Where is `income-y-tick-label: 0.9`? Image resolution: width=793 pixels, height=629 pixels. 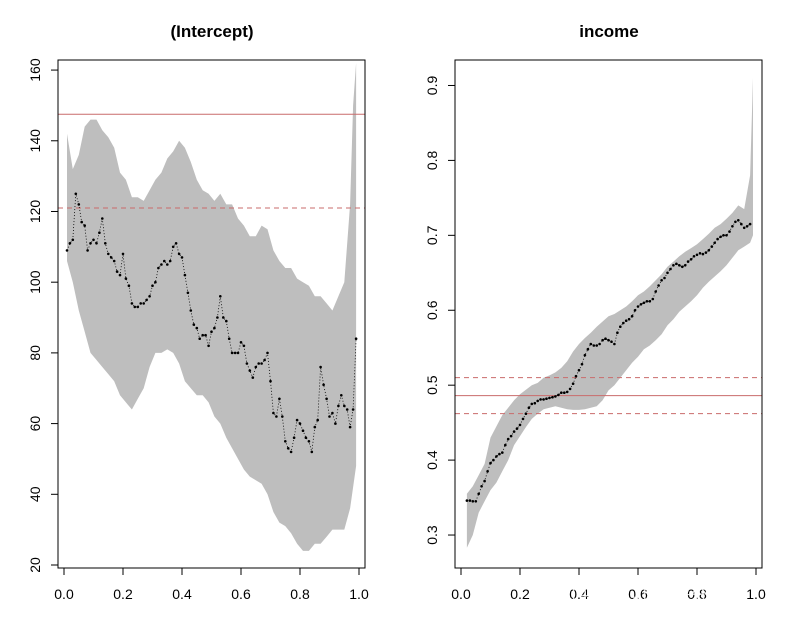
income-y-tick-label: 0.9 is located at coordinates (432, 86).